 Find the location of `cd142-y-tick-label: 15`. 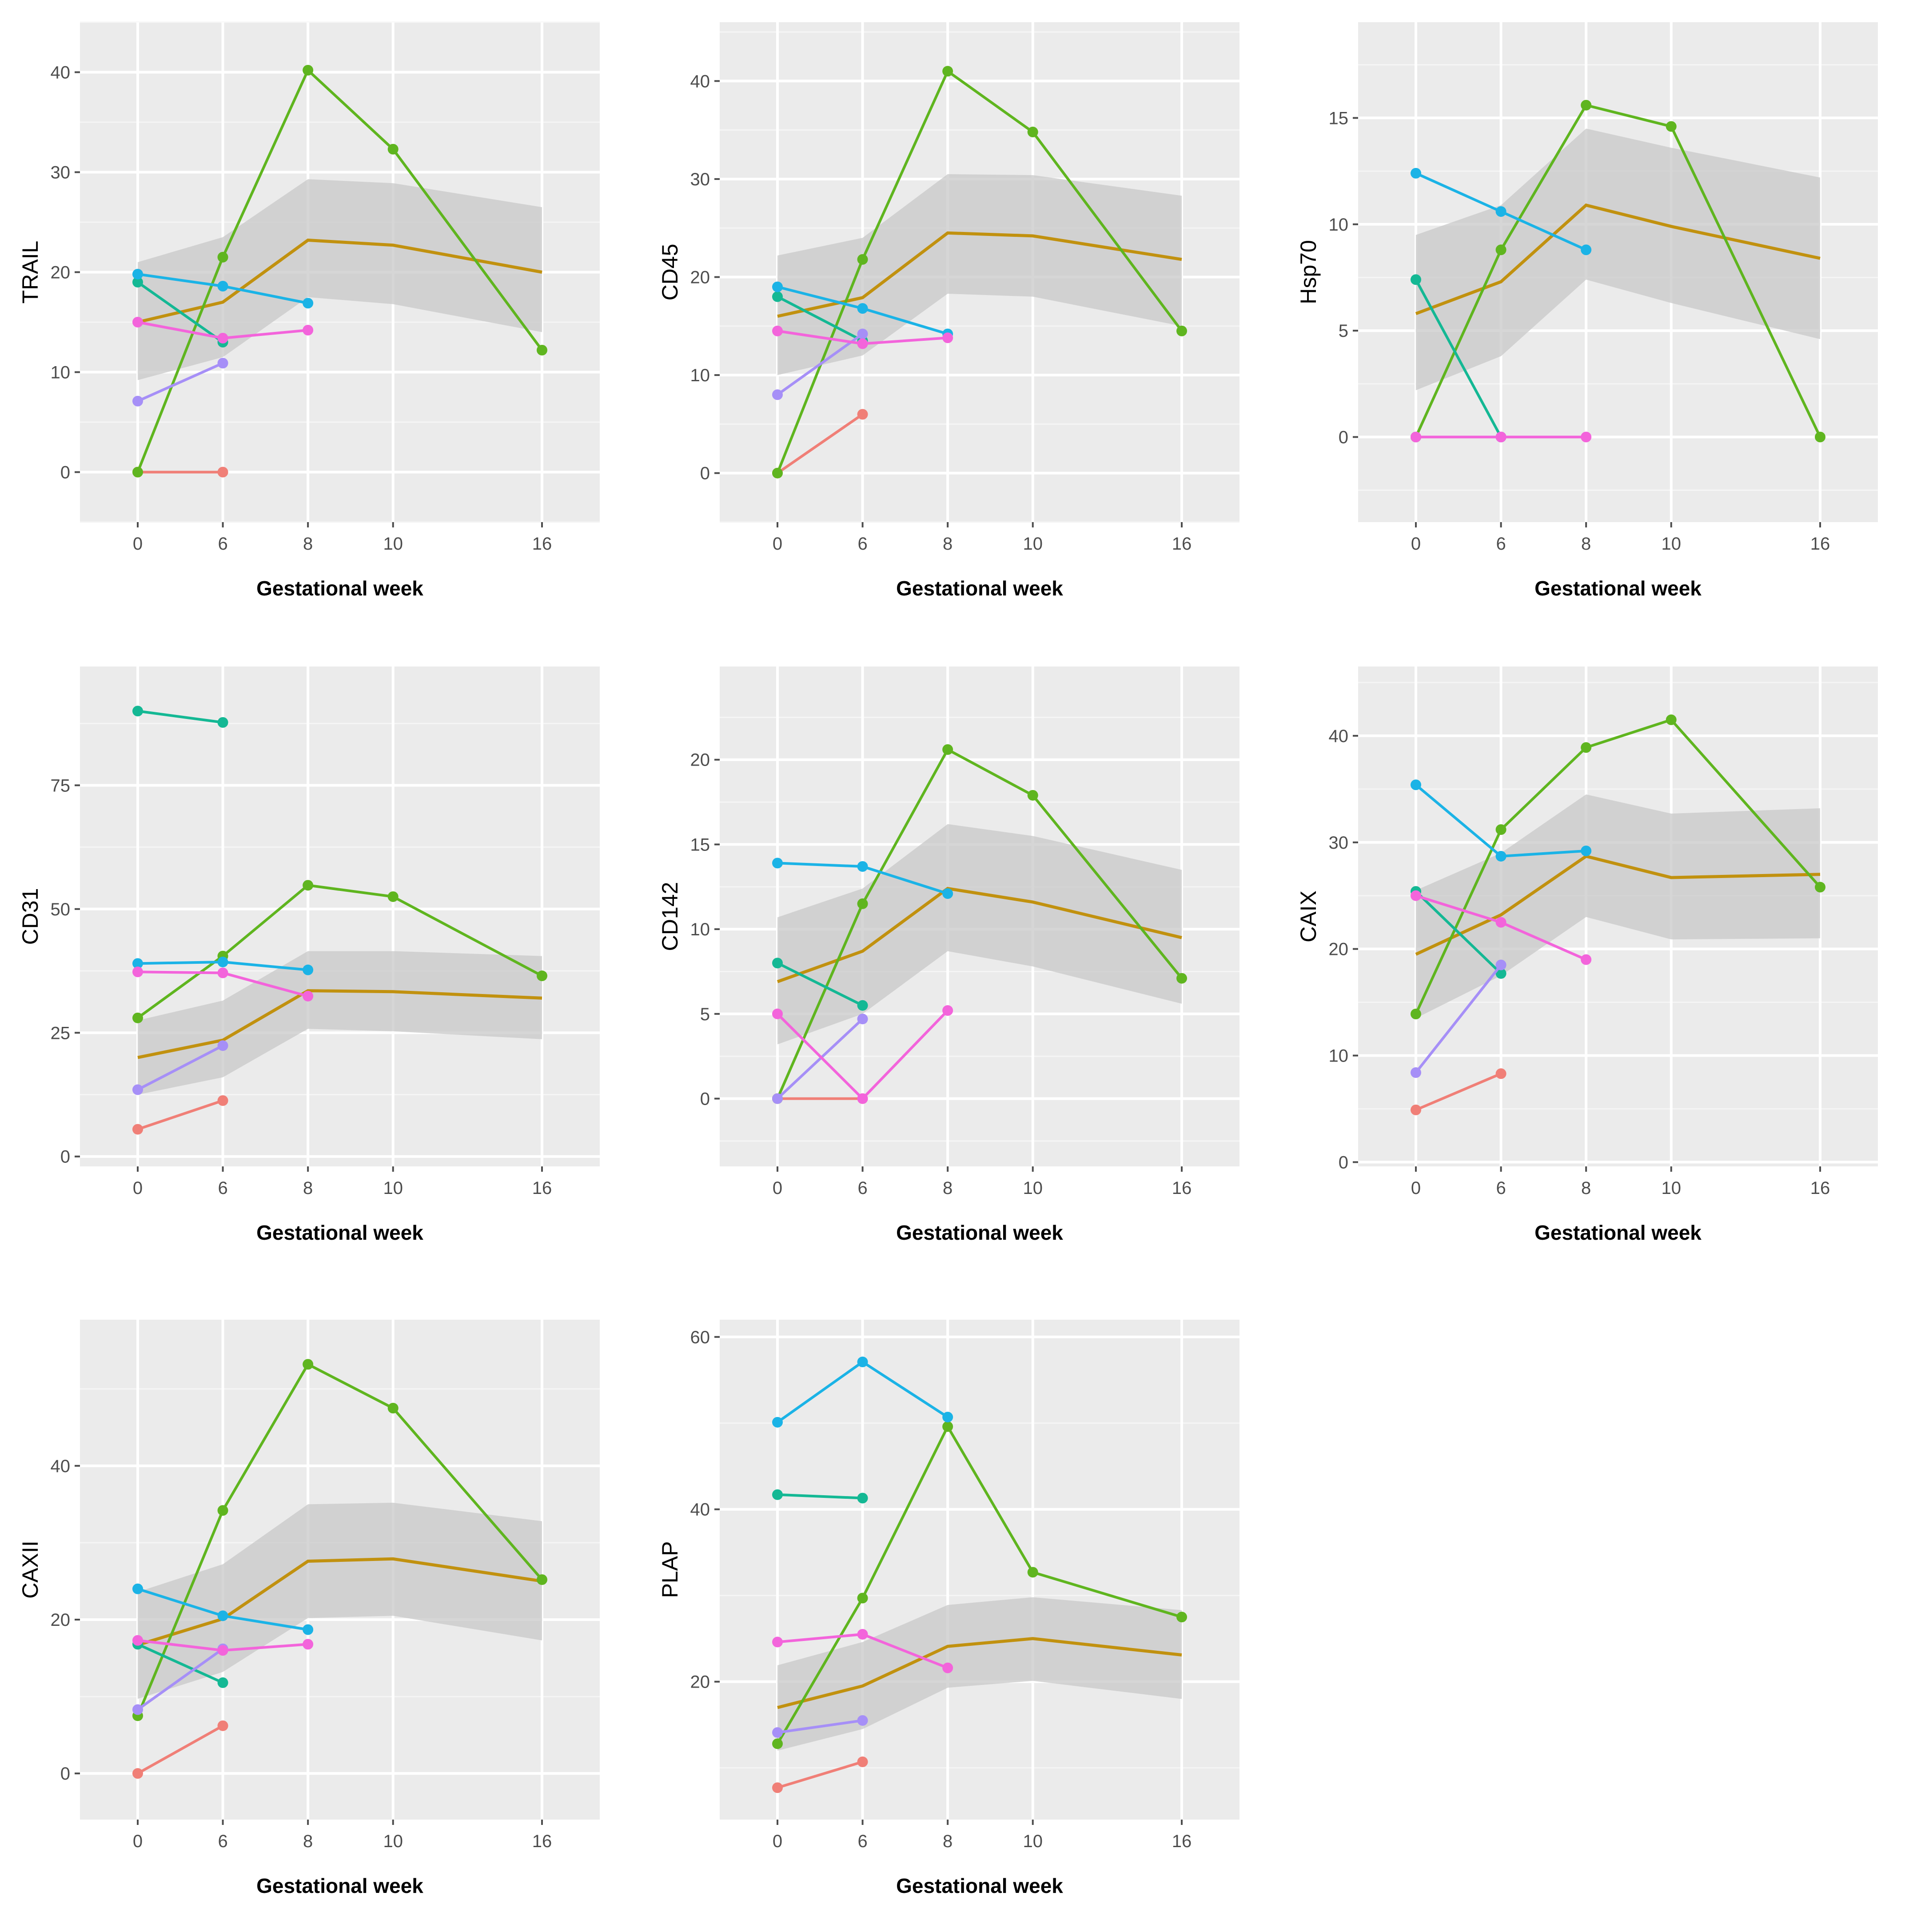

cd142-y-tick-label: 15 is located at coordinates (700, 844).